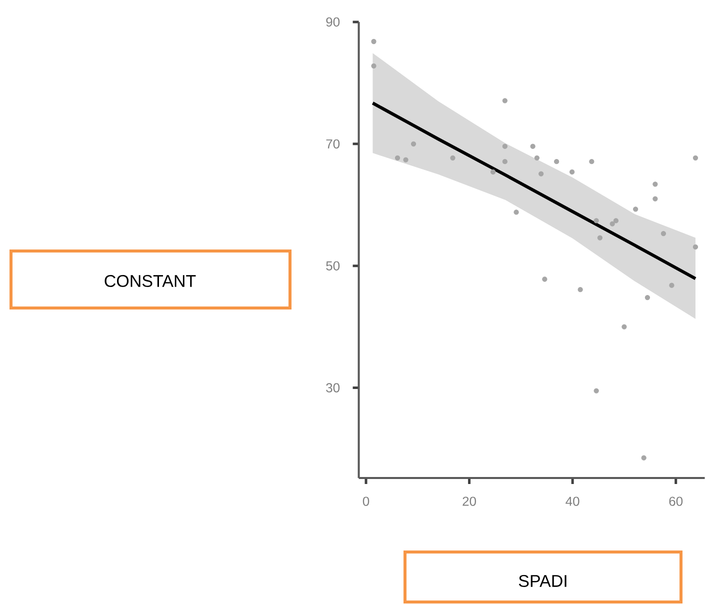 This screenshot has height=605, width=712. What do you see at coordinates (534, 190) in the screenshot?
I see `line-series` at bounding box center [534, 190].